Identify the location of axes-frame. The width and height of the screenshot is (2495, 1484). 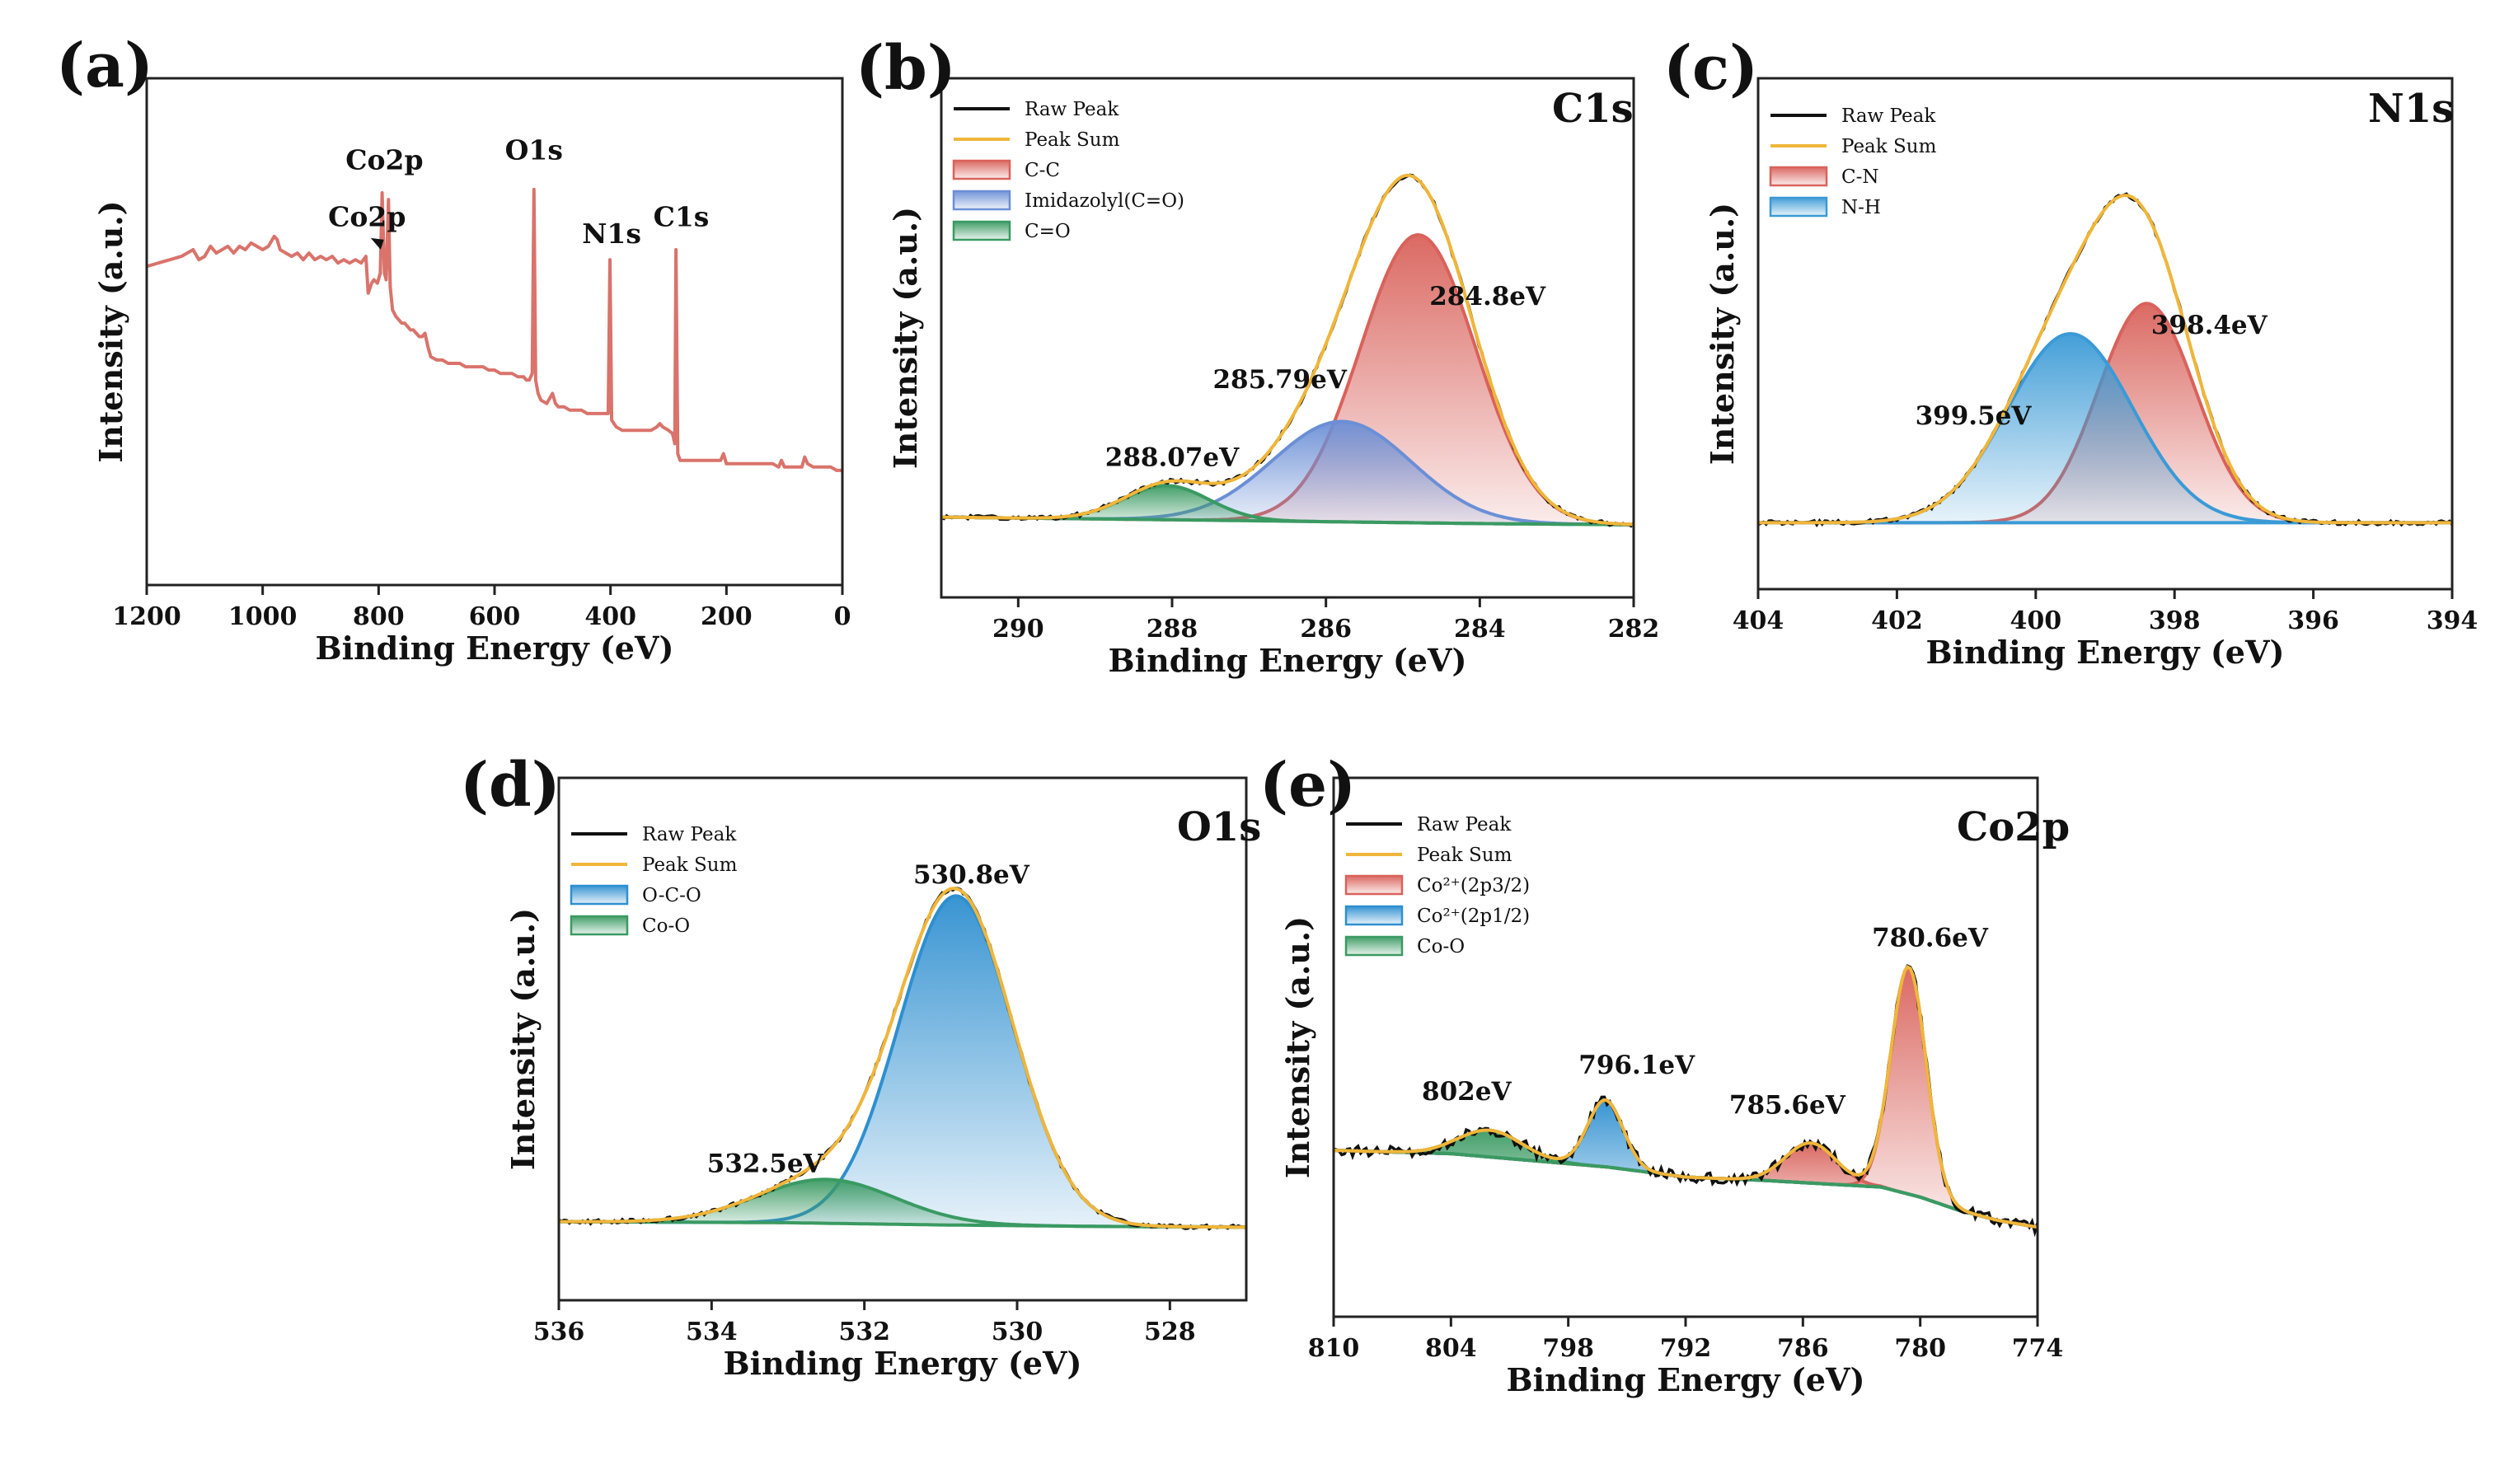
(1288, 338).